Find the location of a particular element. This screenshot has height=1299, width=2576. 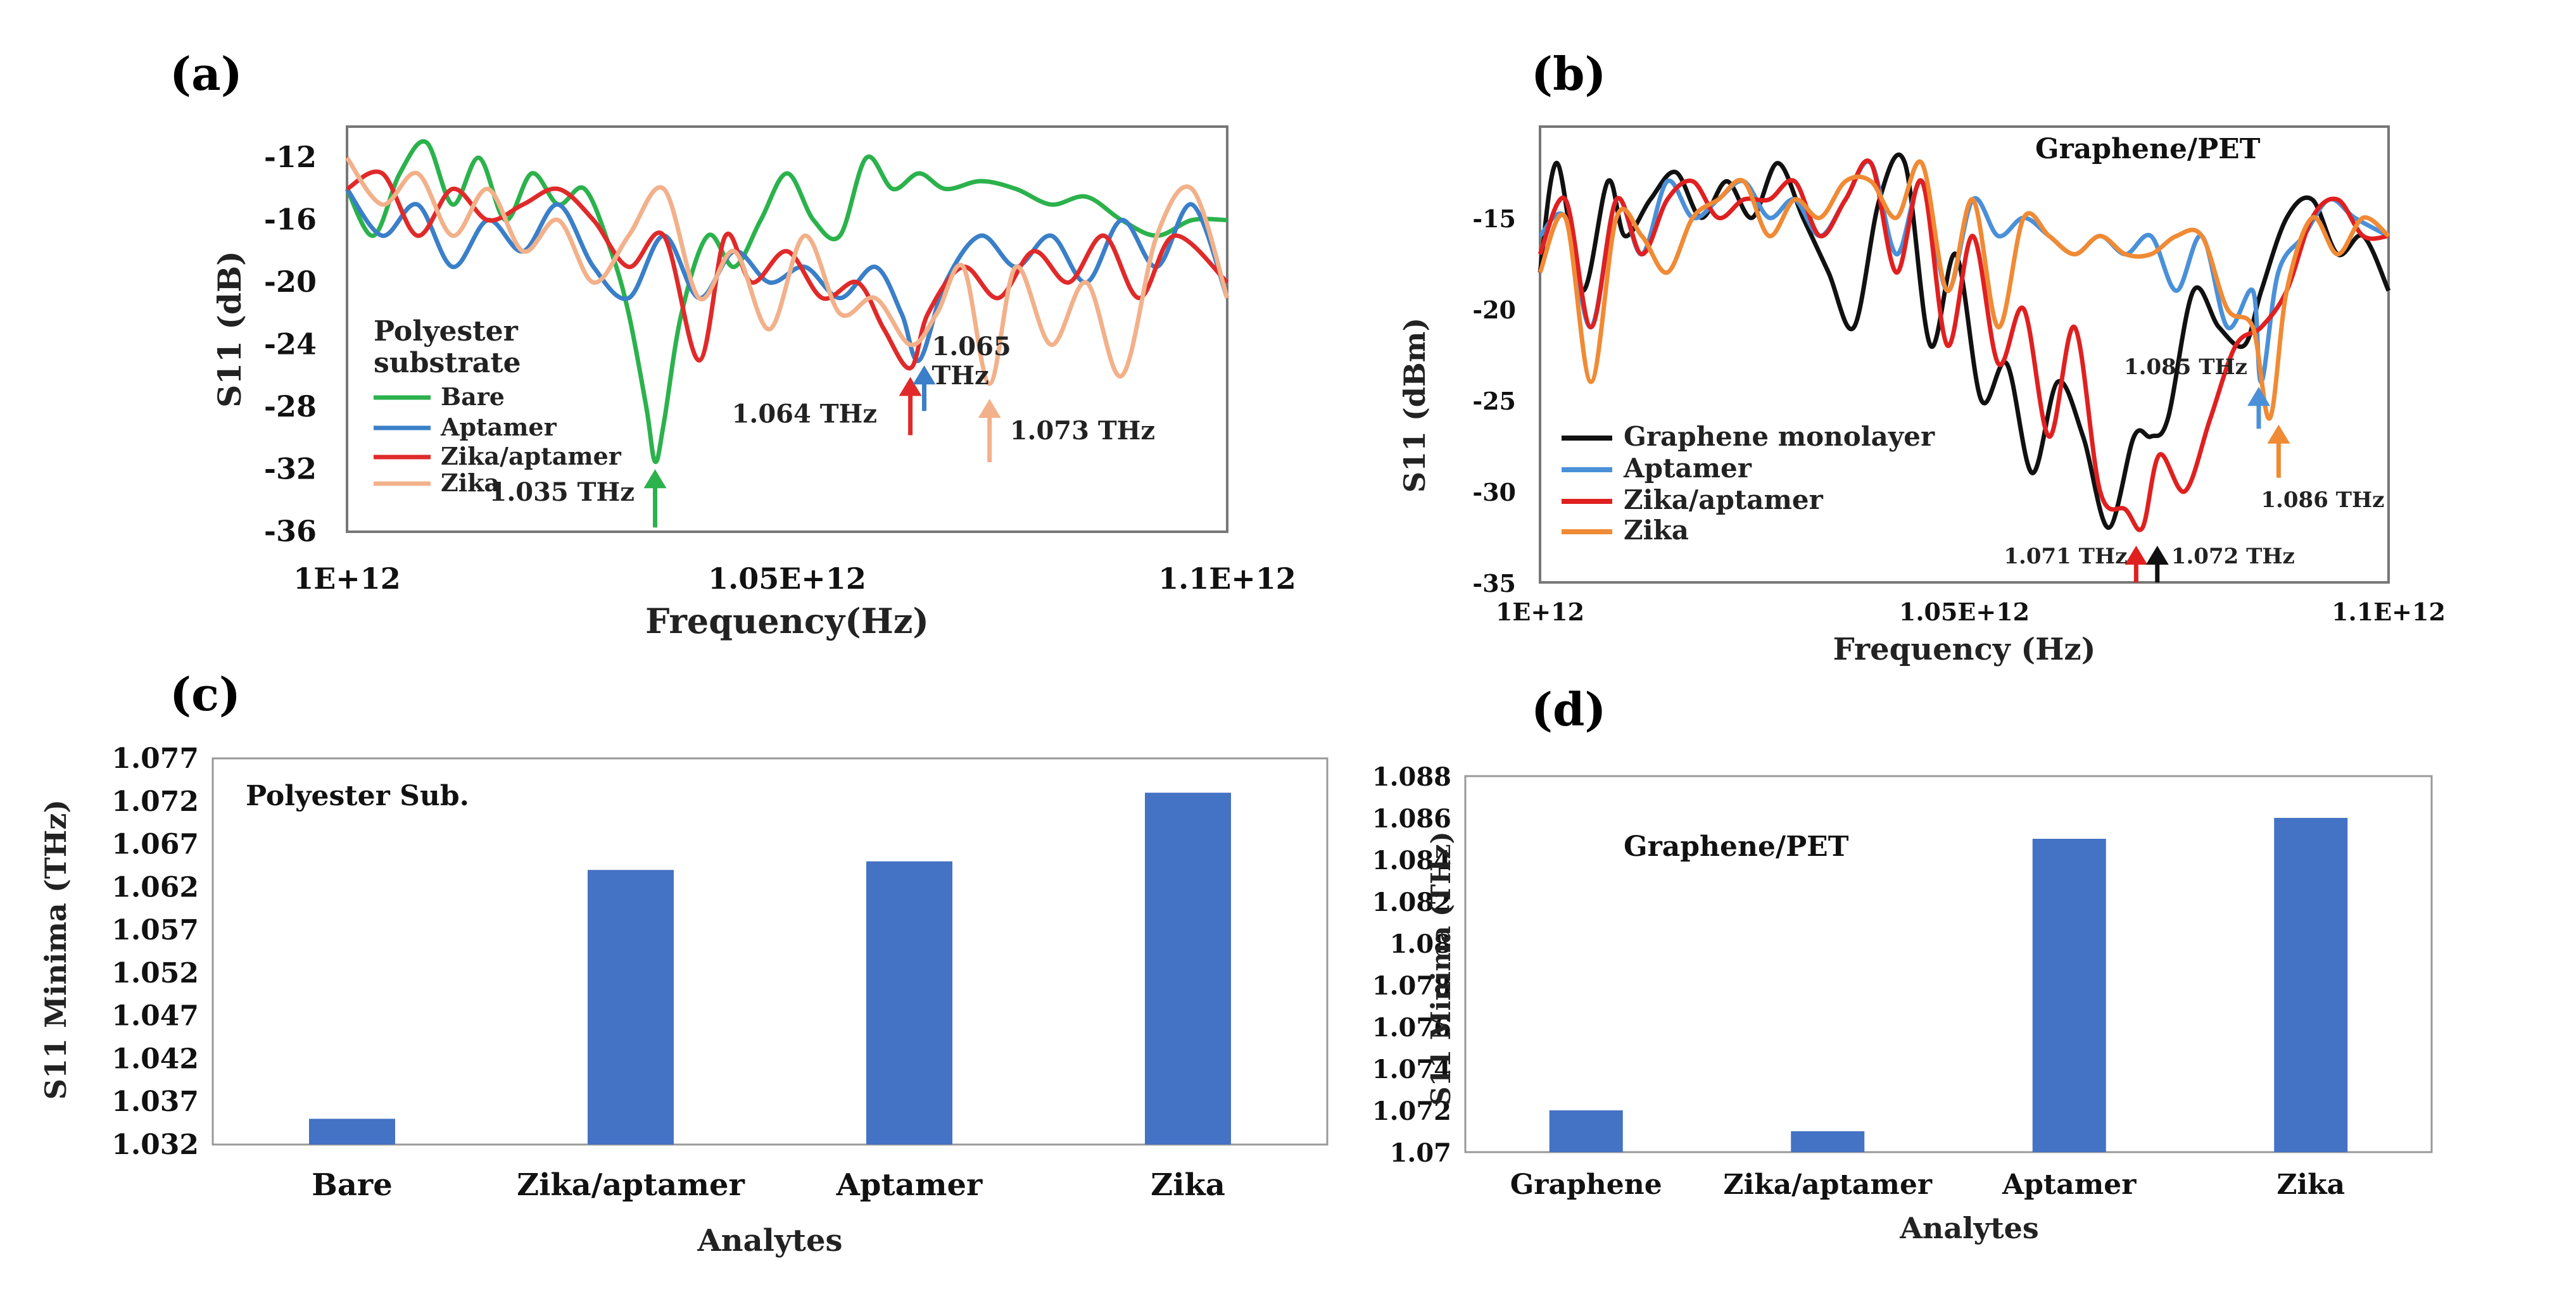

y-tick-a-24: -24 is located at coordinates (290, 344).